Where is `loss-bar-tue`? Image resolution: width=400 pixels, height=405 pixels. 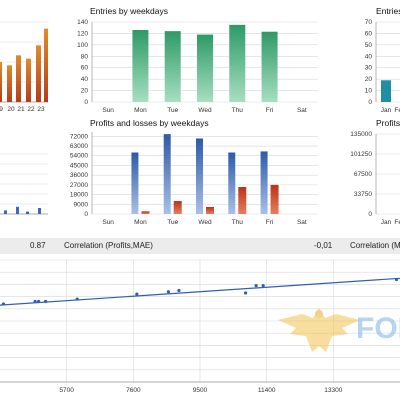 loss-bar-tue is located at coordinates (177, 207).